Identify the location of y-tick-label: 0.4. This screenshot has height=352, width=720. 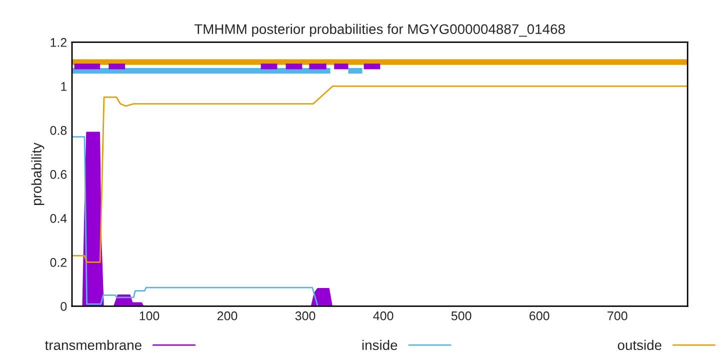
(58, 218).